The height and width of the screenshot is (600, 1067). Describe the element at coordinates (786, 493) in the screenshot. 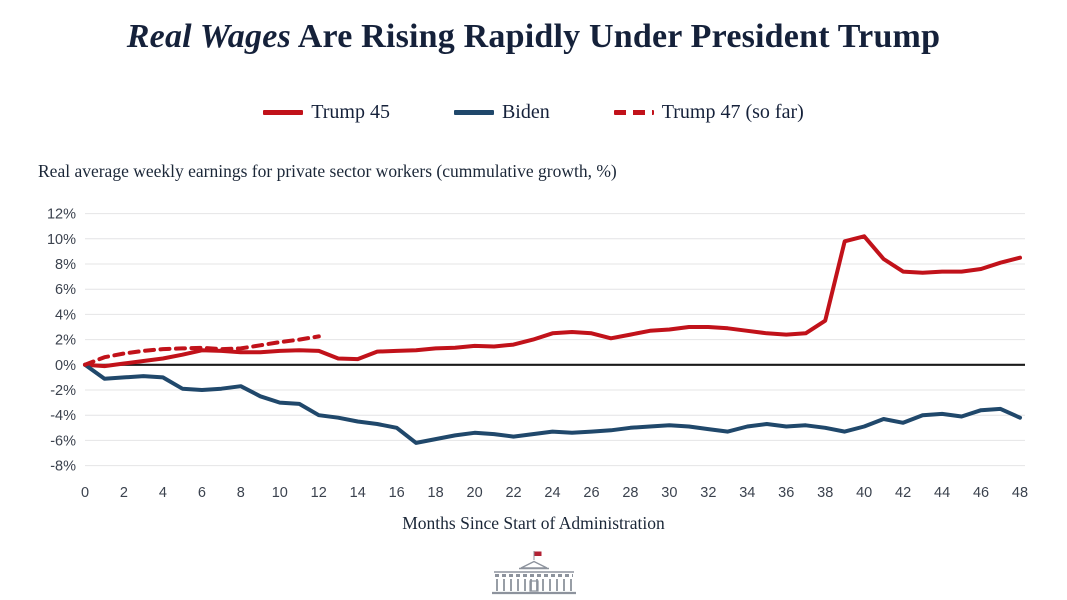

I see `x-tick-label: 36` at that location.